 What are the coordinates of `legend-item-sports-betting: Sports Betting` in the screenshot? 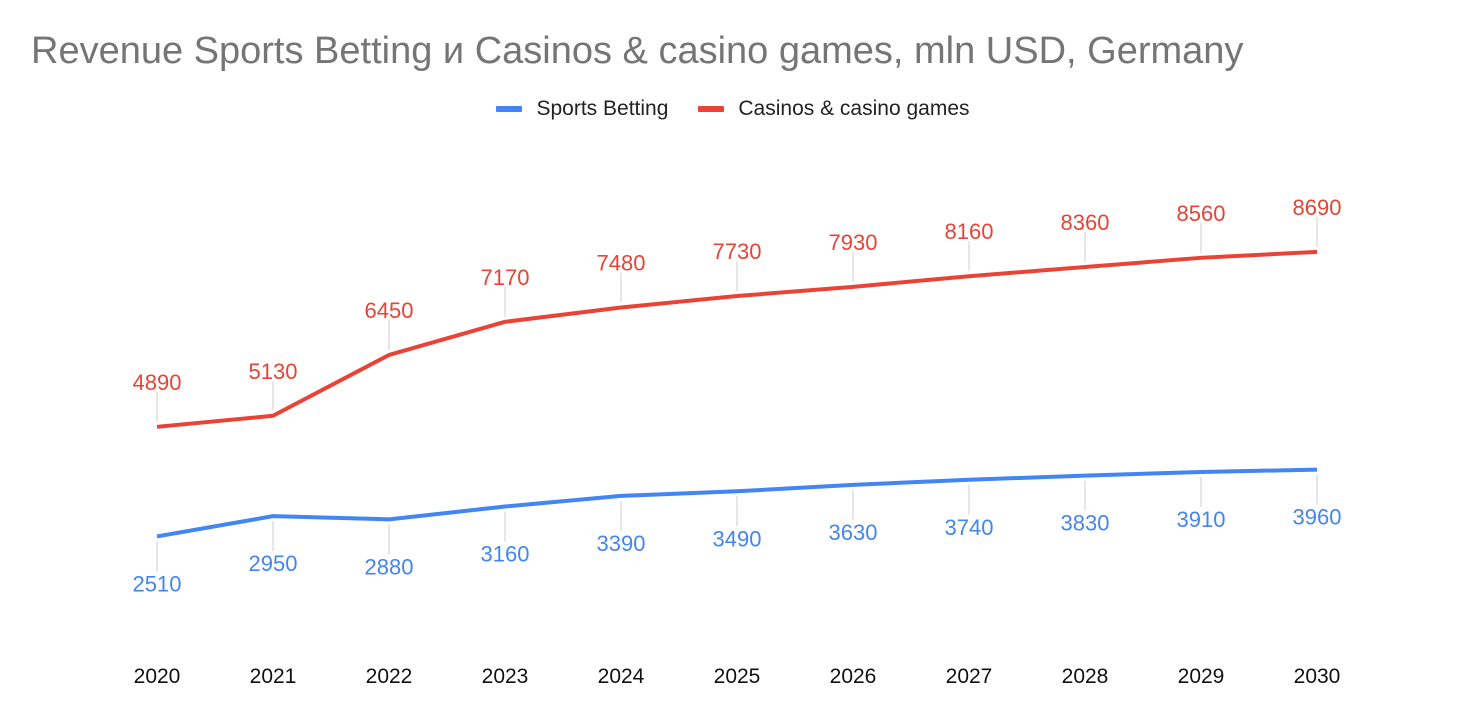 It's located at (582, 109).